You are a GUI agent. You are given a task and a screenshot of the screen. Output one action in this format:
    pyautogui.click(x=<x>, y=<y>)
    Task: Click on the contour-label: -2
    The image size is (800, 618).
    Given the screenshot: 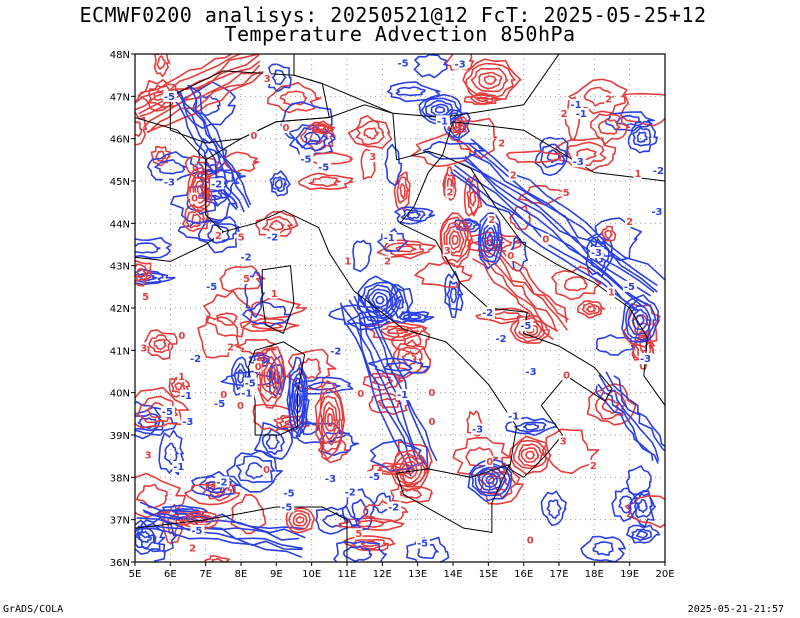 What is the action you would take?
    pyautogui.click(x=501, y=339)
    